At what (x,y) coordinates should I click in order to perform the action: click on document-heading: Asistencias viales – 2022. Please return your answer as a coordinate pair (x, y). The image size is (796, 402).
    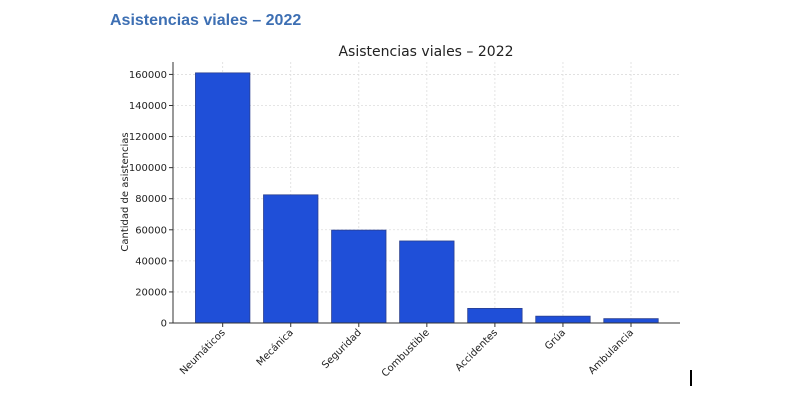
    Looking at the image, I should click on (206, 20).